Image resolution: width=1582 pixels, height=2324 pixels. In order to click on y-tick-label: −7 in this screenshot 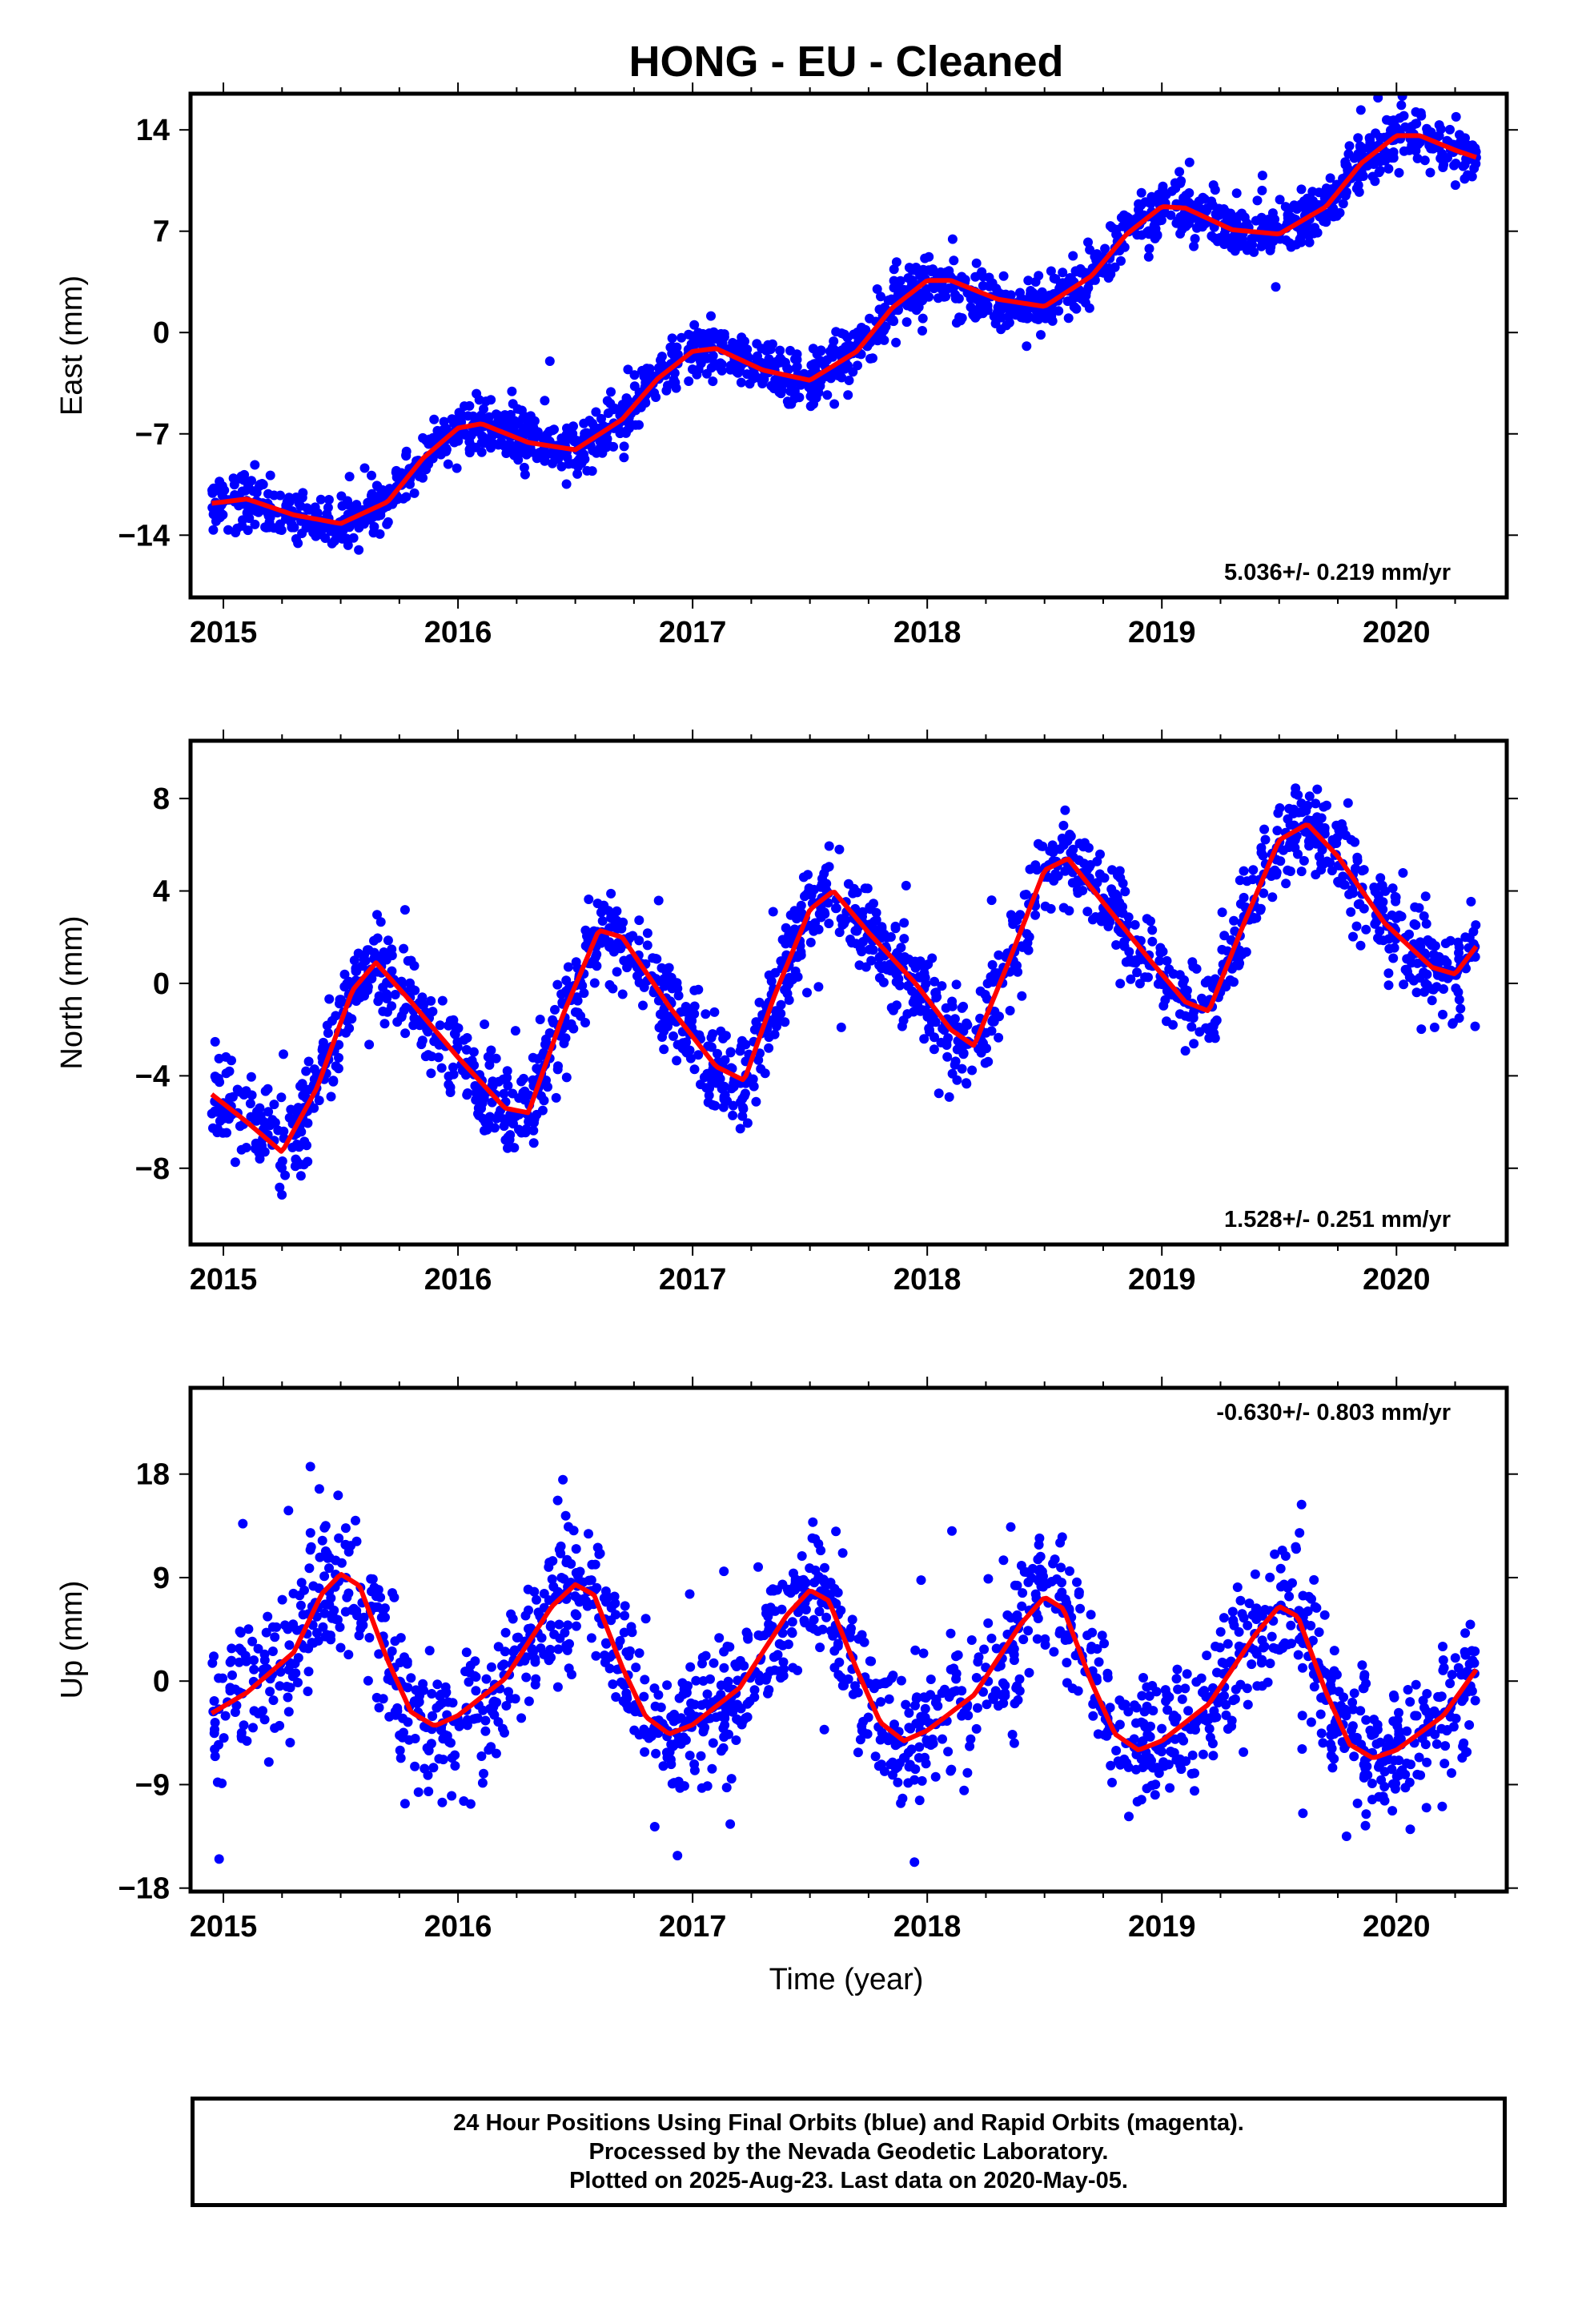, I will do `click(152, 435)`.